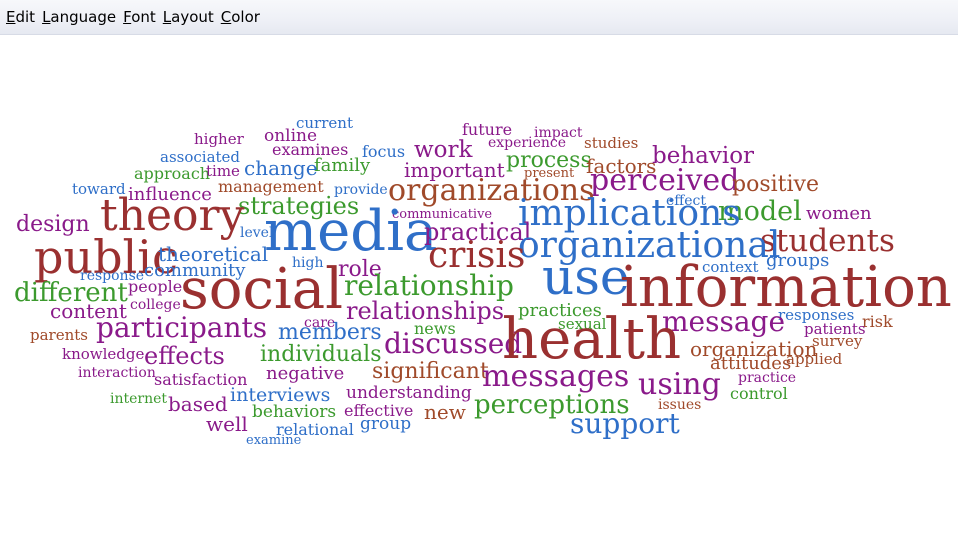 Image resolution: width=958 pixels, height=549 pixels. Describe the element at coordinates (454, 170) in the screenshot. I see `word-important: important` at that location.